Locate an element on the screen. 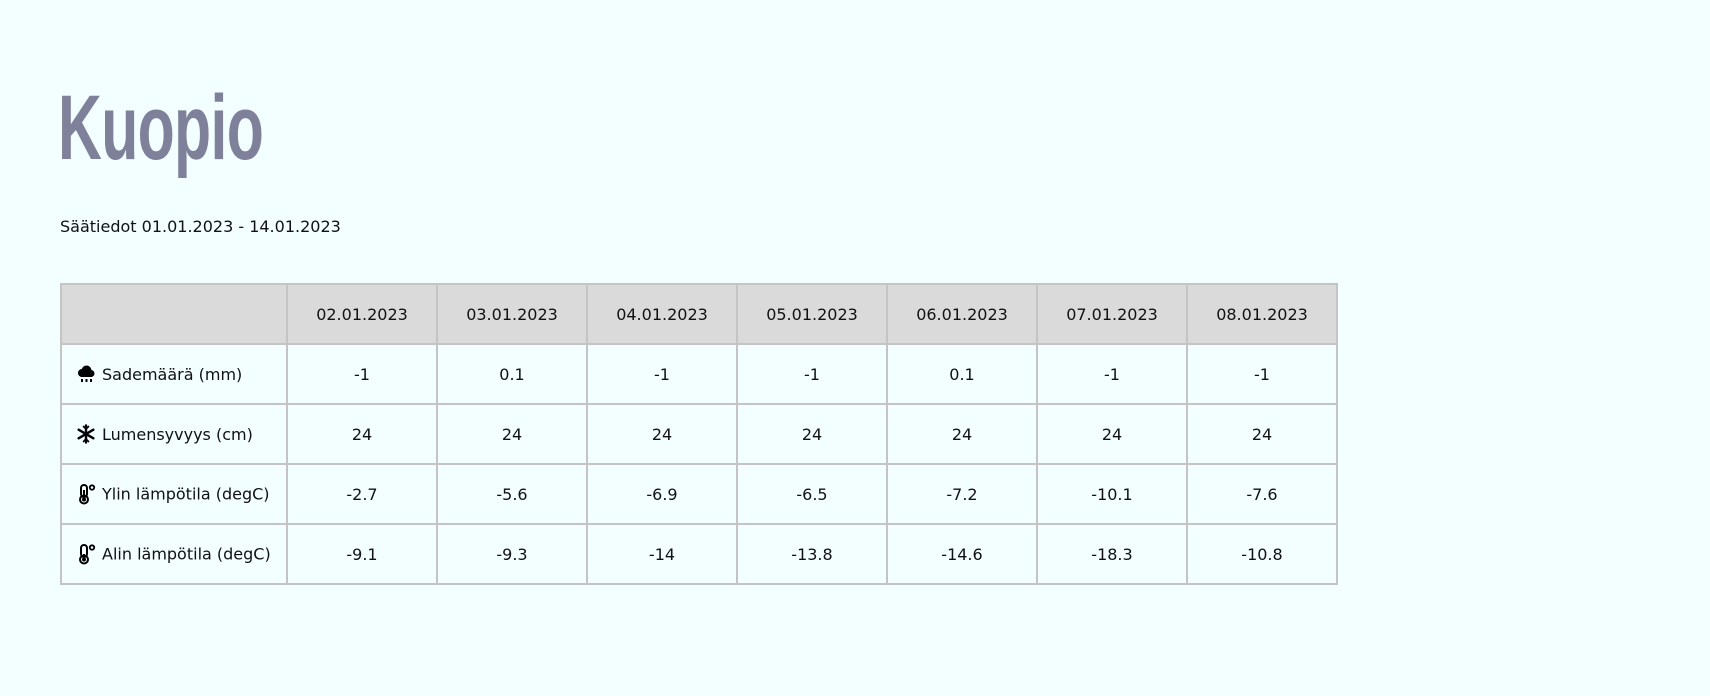 The height and width of the screenshot is (696, 1710). row-label-cell: Sademäärä (mm) is located at coordinates (174, 374).